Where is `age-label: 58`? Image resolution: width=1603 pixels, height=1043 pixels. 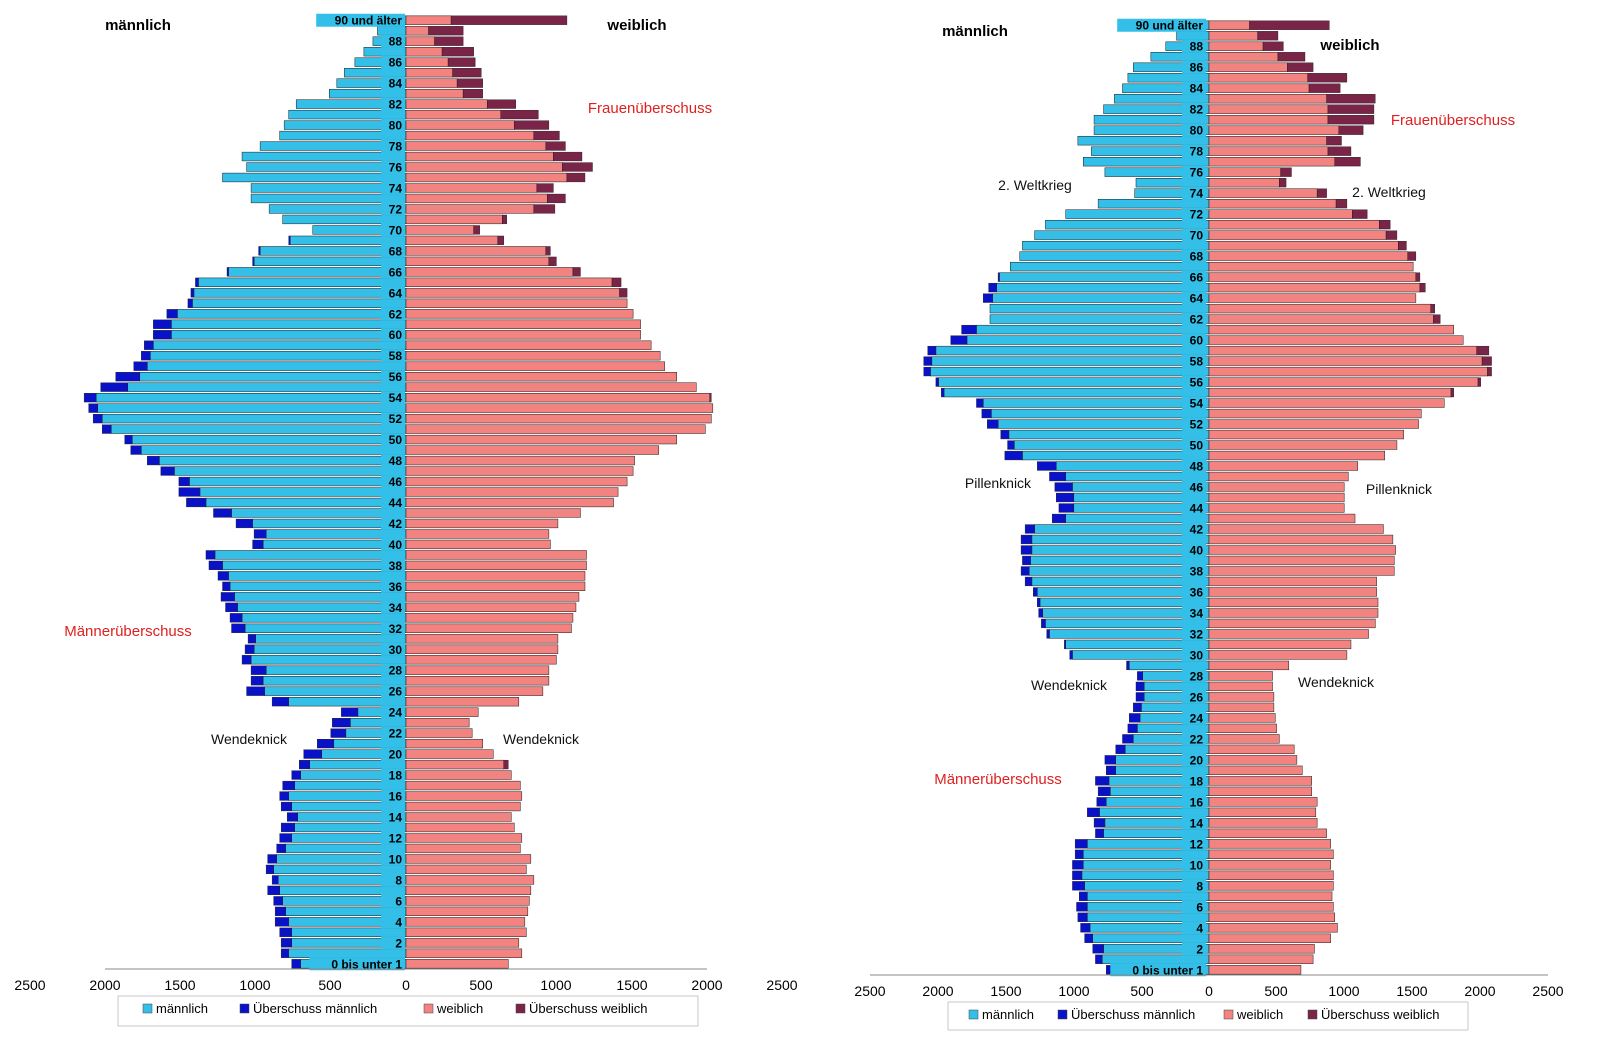
age-label: 58 is located at coordinates (396, 356).